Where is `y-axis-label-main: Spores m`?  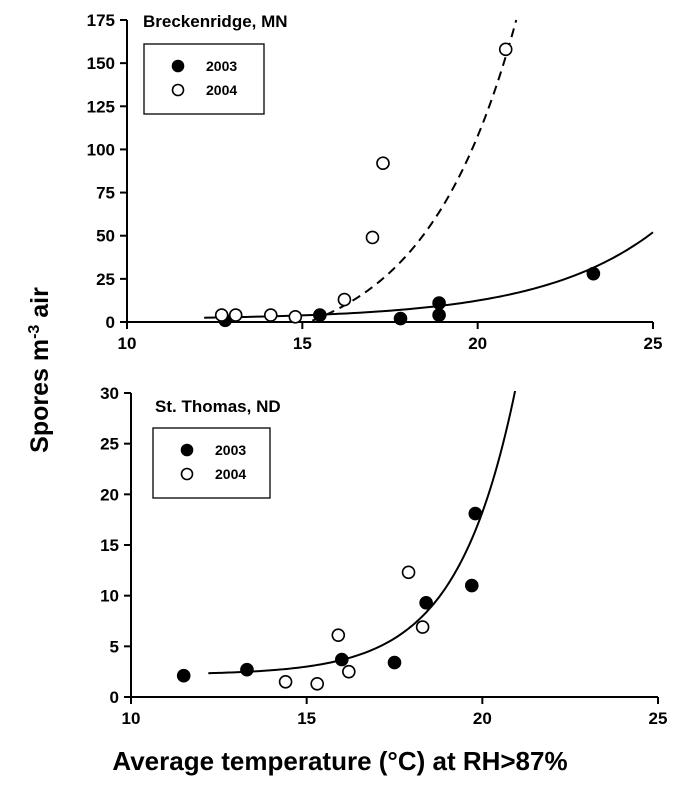
y-axis-label-main: Spores m is located at coordinates (40, 396).